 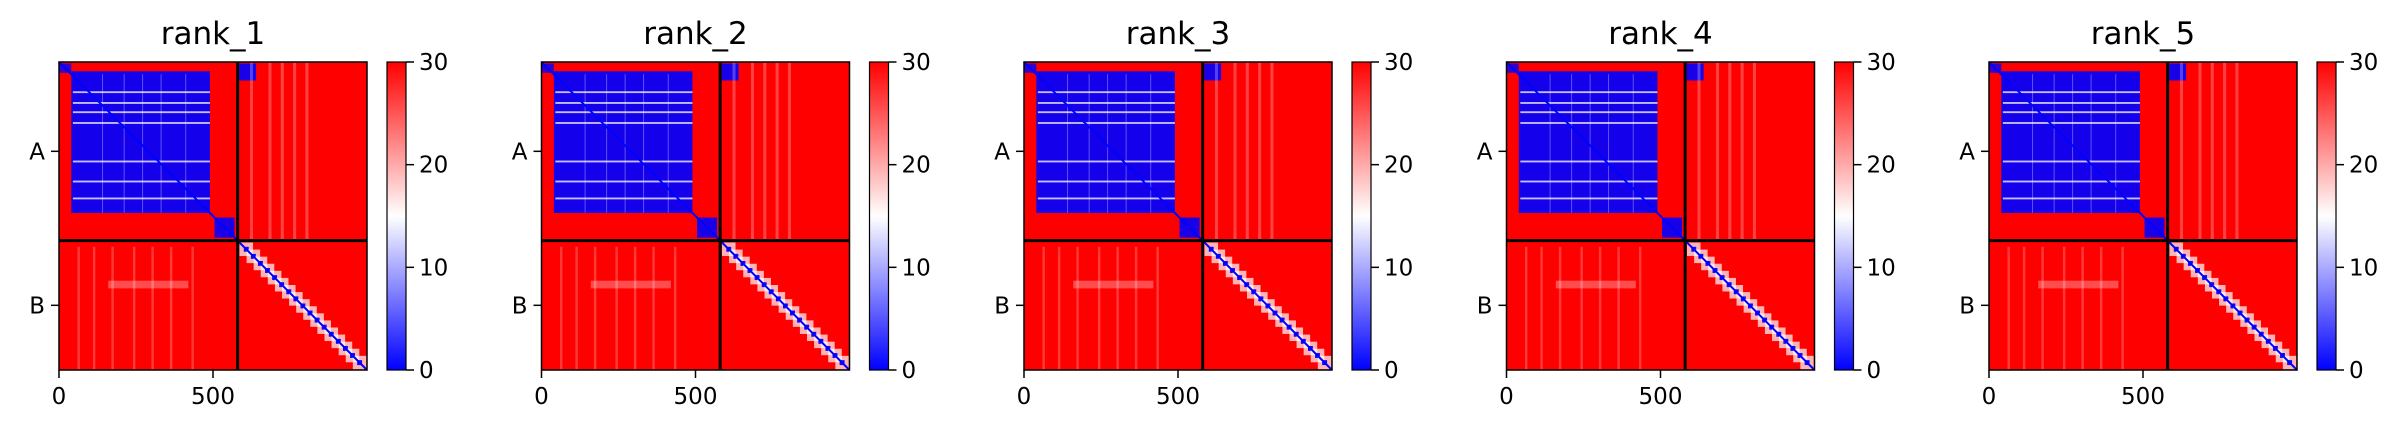 What do you see at coordinates (2143, 34) in the screenshot?
I see `chart-title: rank_5` at bounding box center [2143, 34].